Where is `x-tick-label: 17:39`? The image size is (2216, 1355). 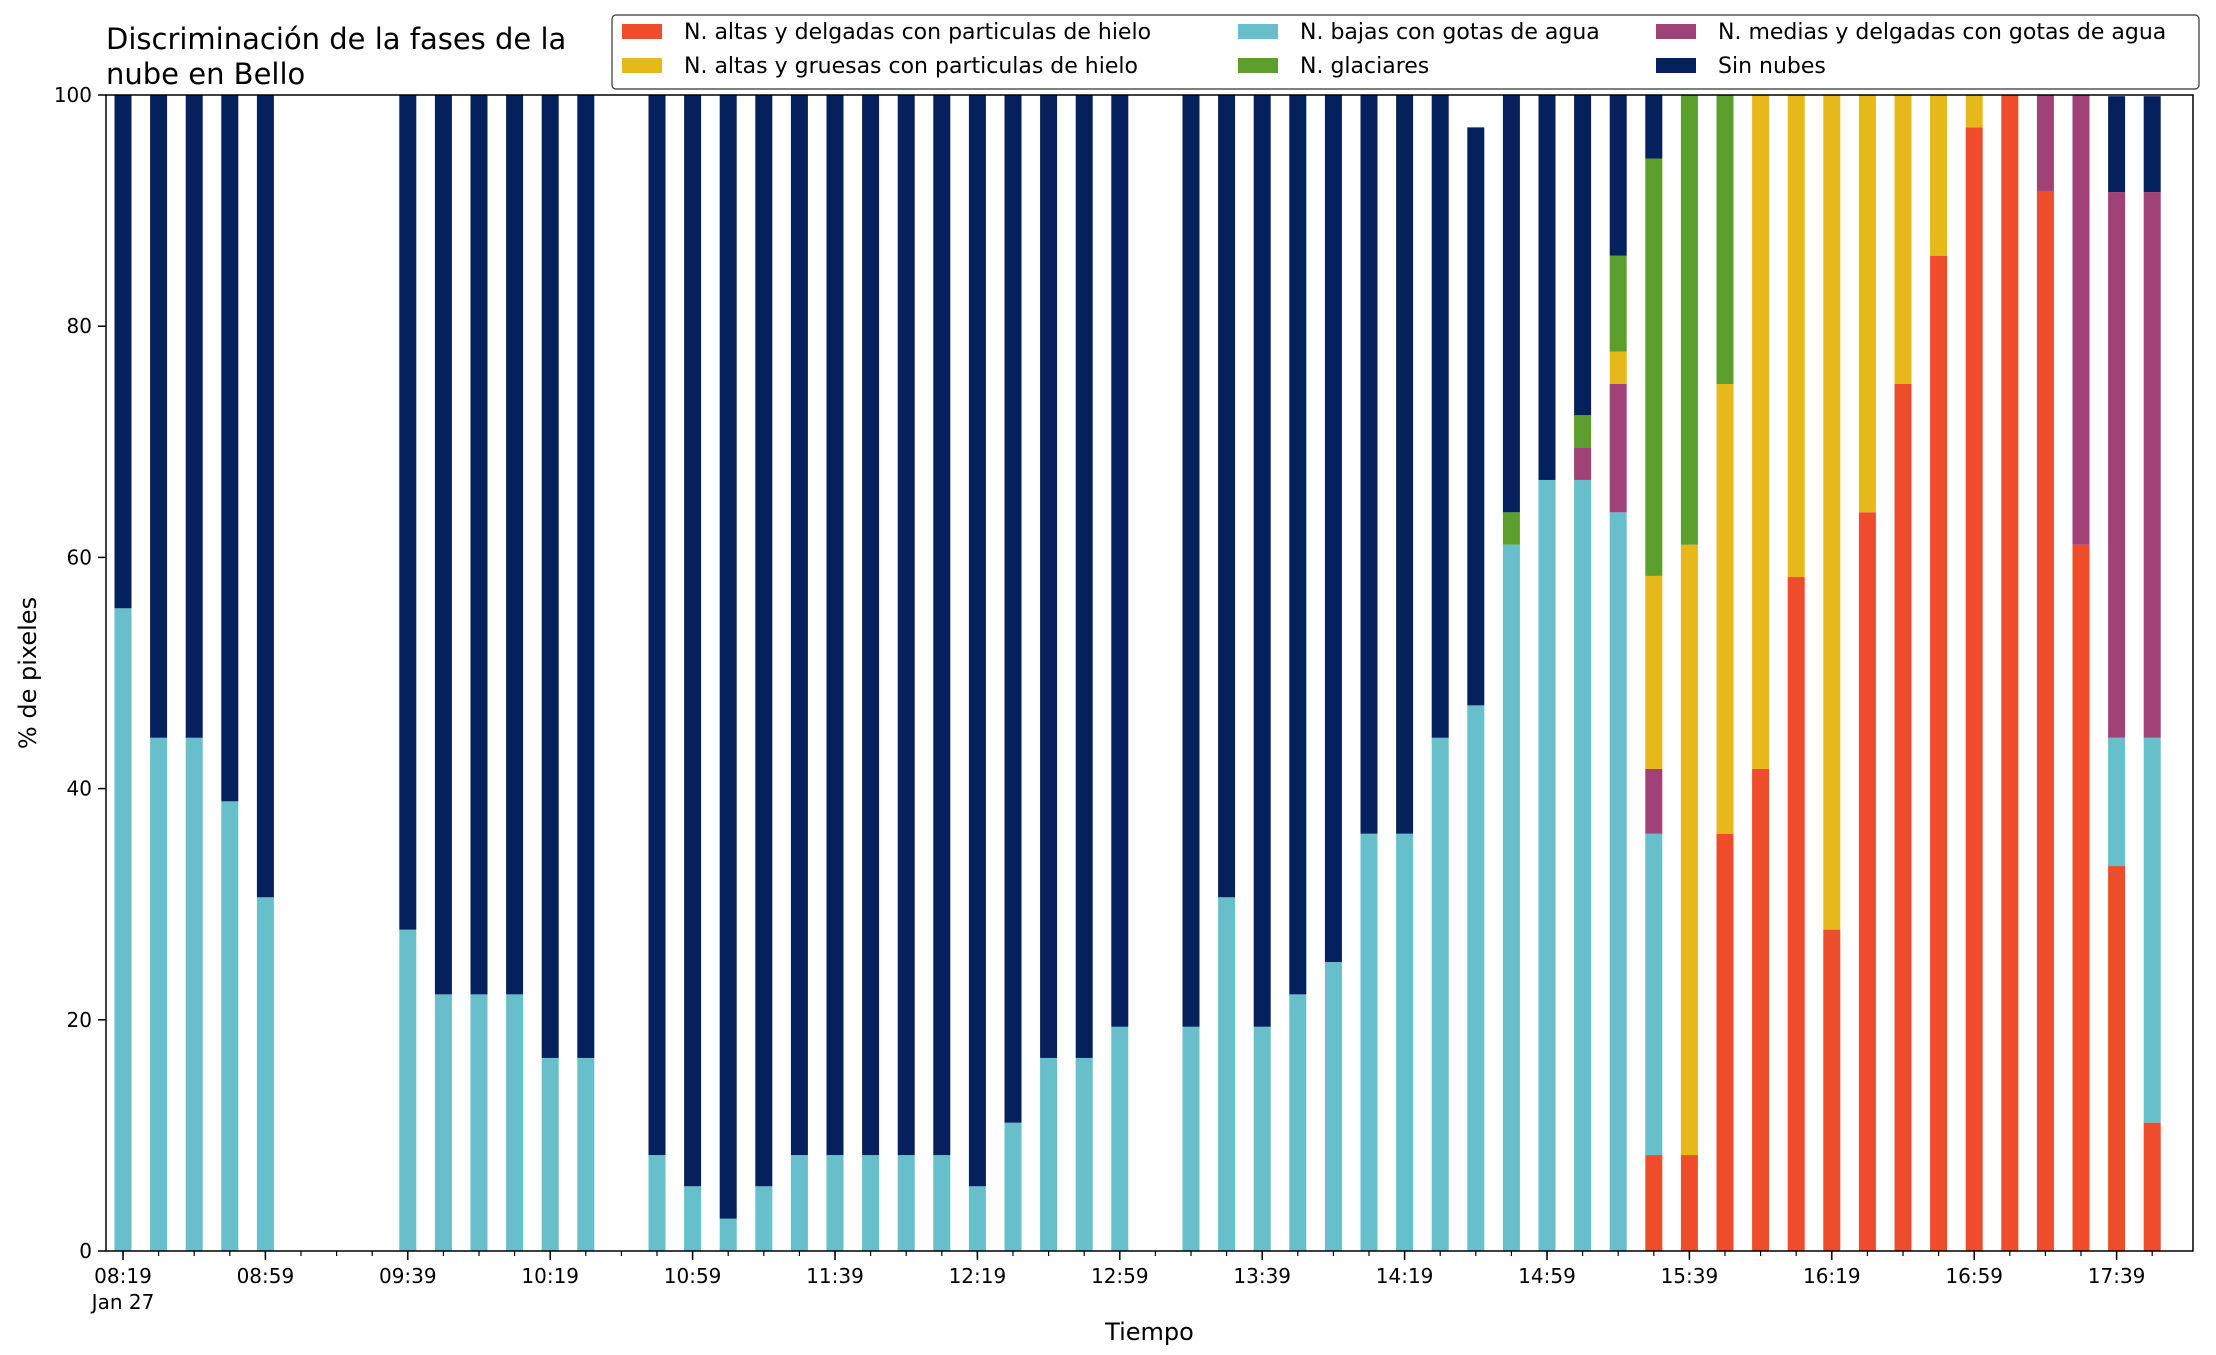 x-tick-label: 17:39 is located at coordinates (2117, 1276).